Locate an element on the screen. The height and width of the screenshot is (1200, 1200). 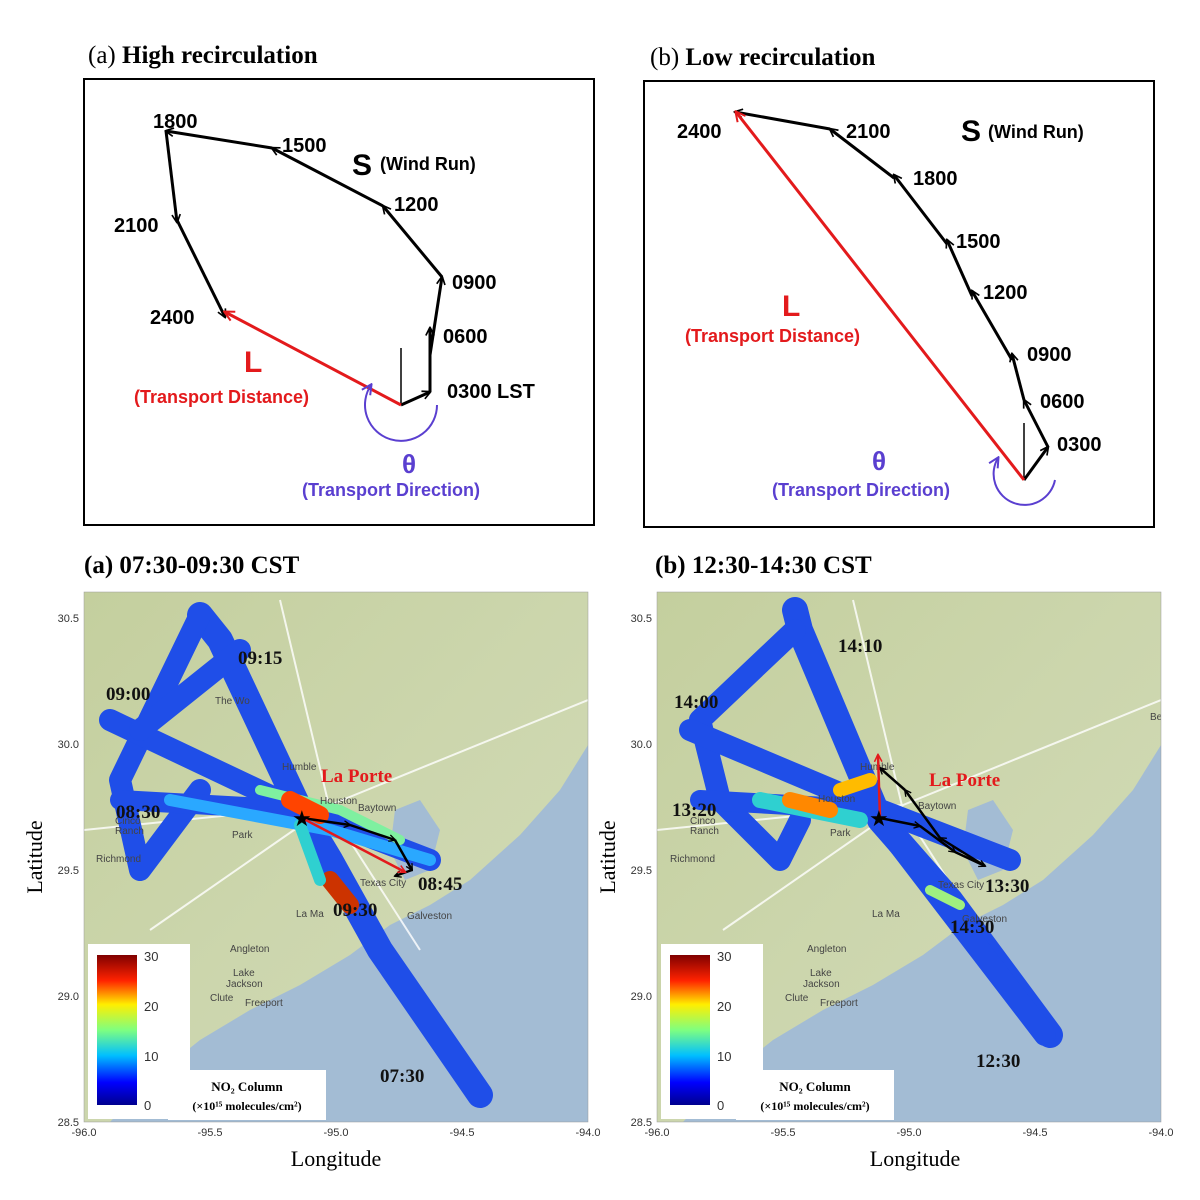
map-gulf-water is located at coordinates (349, 933).